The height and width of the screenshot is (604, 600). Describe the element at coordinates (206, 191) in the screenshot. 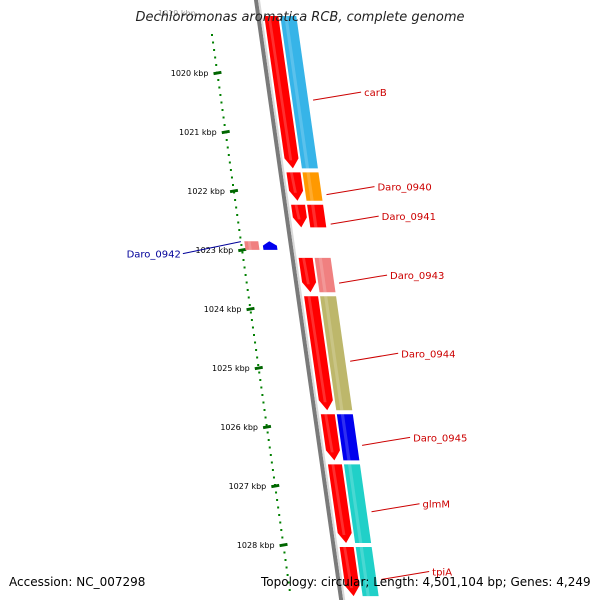

I see `tick-label: 1022 kbp` at that location.